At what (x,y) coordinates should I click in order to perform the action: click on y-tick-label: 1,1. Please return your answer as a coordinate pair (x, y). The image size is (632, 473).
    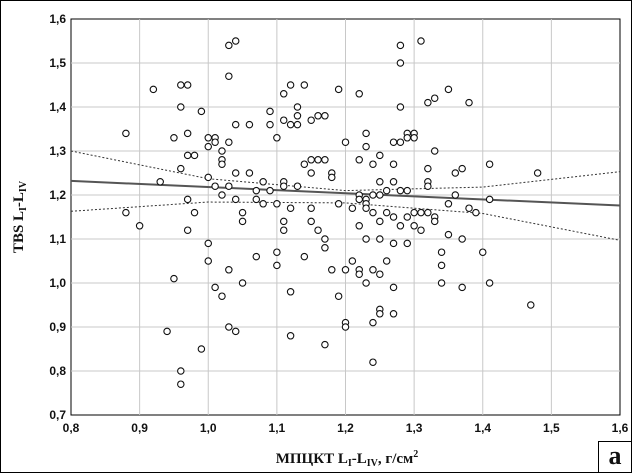
    Looking at the image, I should click on (57, 239).